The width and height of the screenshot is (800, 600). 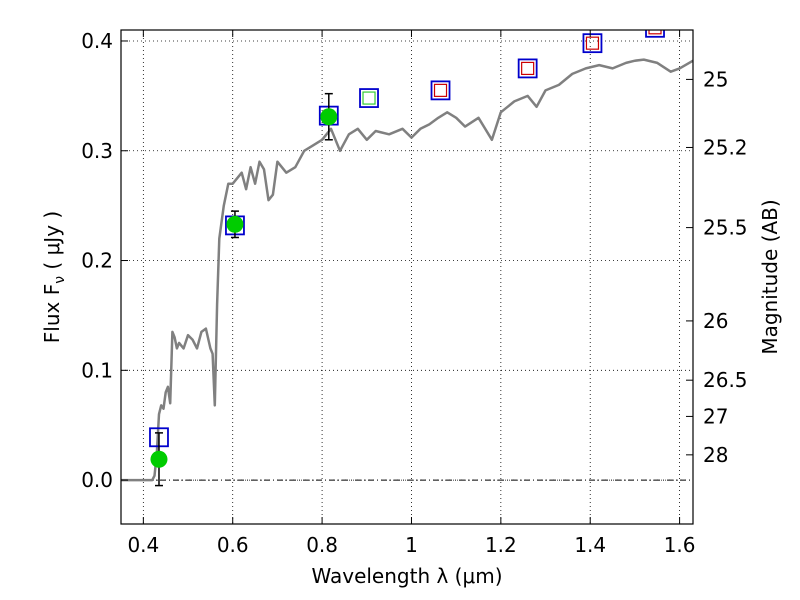 What do you see at coordinates (406, 576) in the screenshot?
I see `x-axis-title: Wavelength λ (μm)` at bounding box center [406, 576].